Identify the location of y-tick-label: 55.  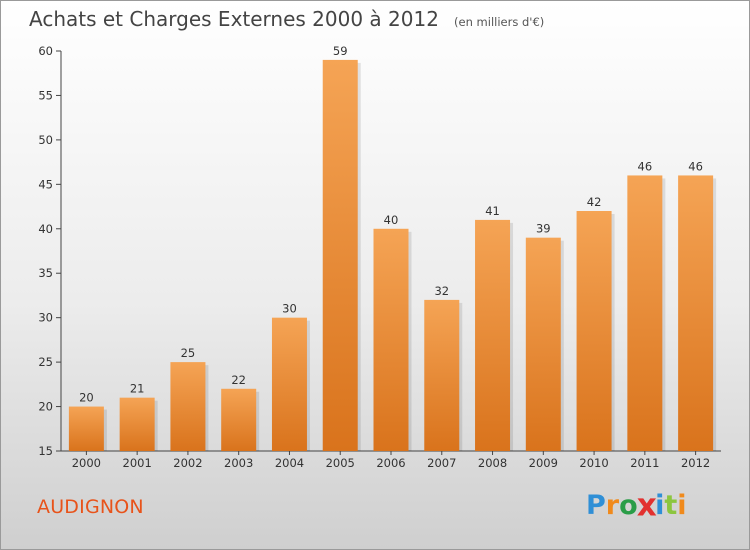
(45, 95).